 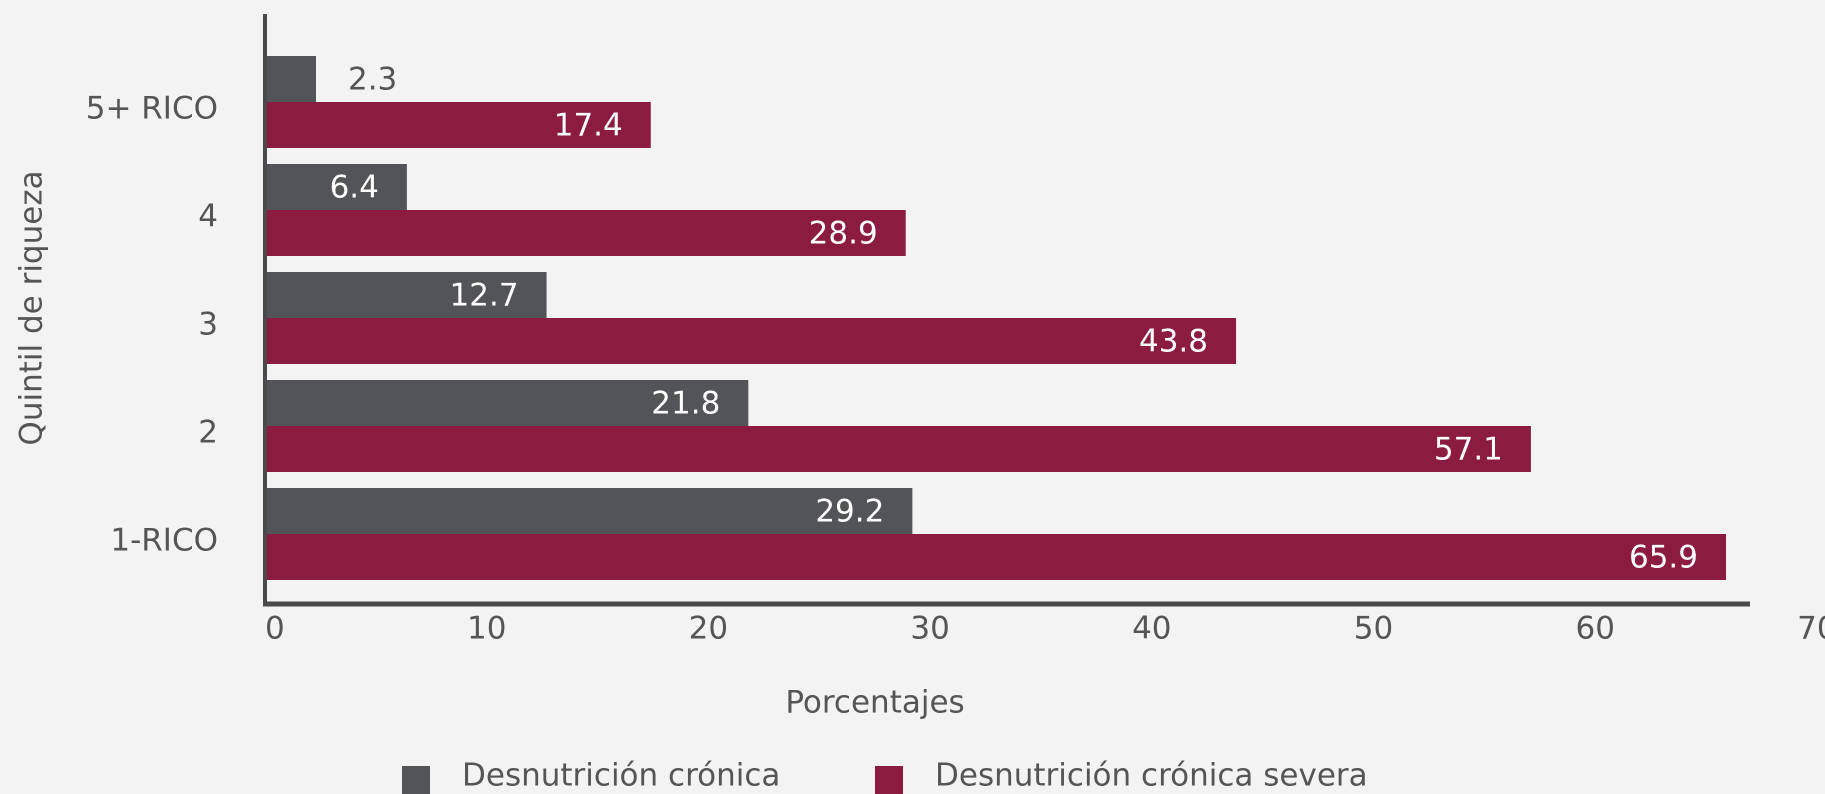 I want to click on legend-label: Desnutrición crónica, so click(x=621, y=776).